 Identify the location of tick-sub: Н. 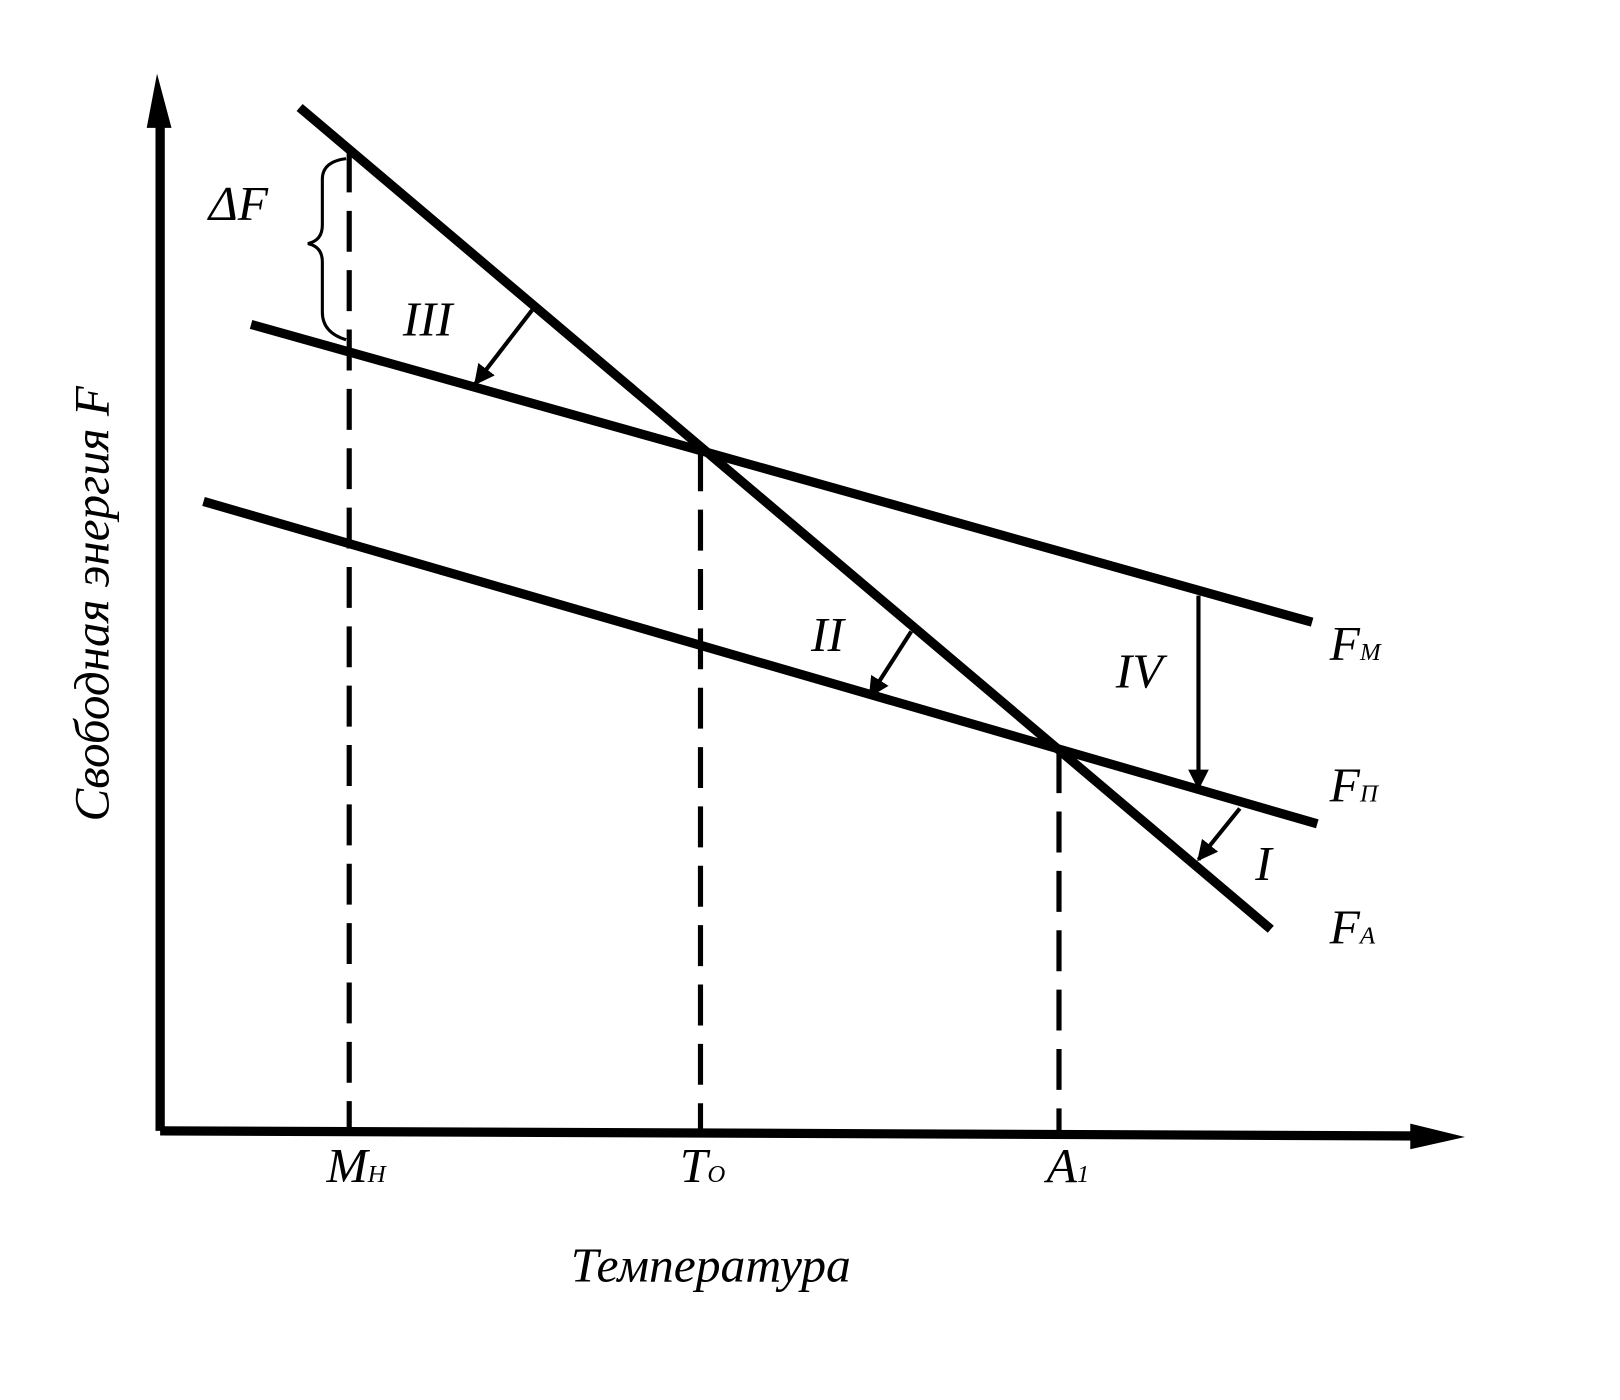
(377, 1174).